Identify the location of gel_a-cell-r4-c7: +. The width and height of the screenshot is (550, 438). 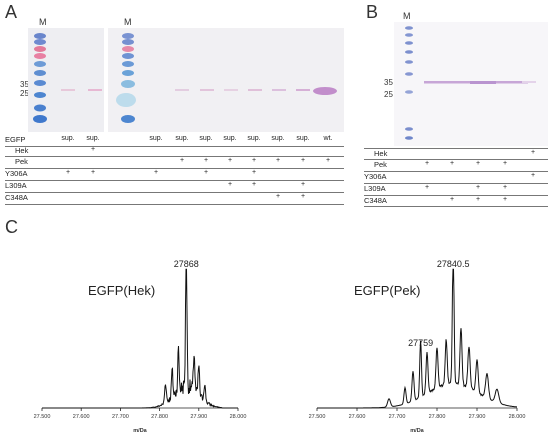
(230, 184).